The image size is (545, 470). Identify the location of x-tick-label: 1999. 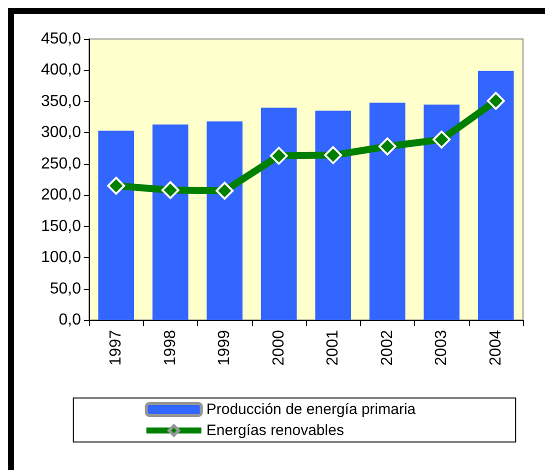
(225, 348).